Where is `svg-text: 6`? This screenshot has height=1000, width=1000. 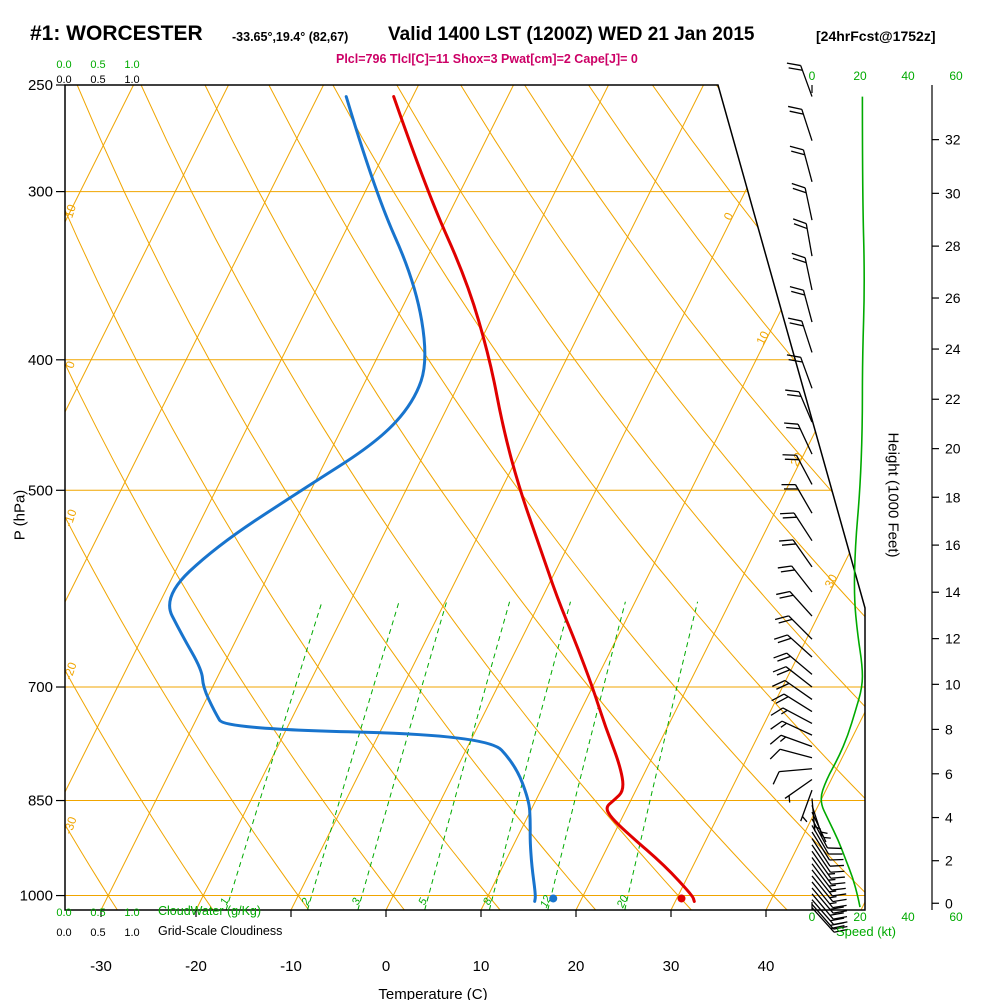
svg-text: 6 is located at coordinates (949, 774).